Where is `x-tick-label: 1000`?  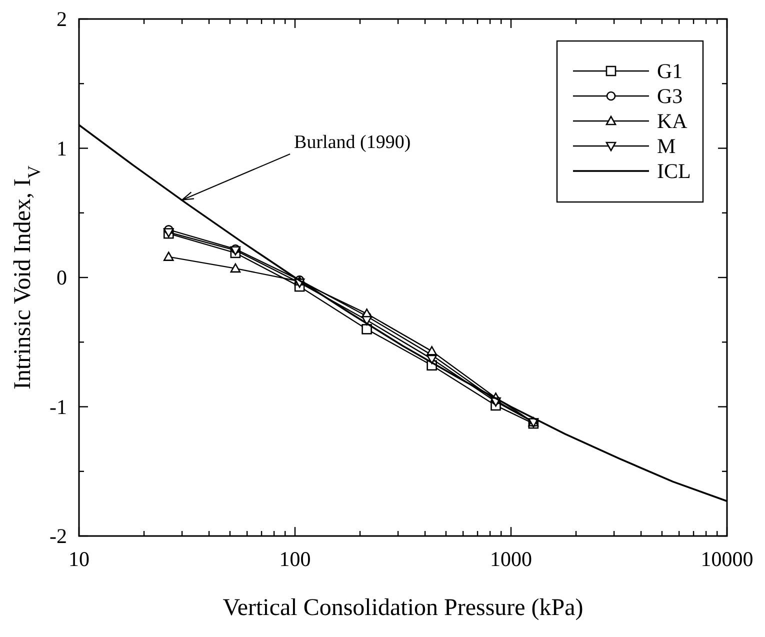
x-tick-label: 1000 is located at coordinates (511, 559).